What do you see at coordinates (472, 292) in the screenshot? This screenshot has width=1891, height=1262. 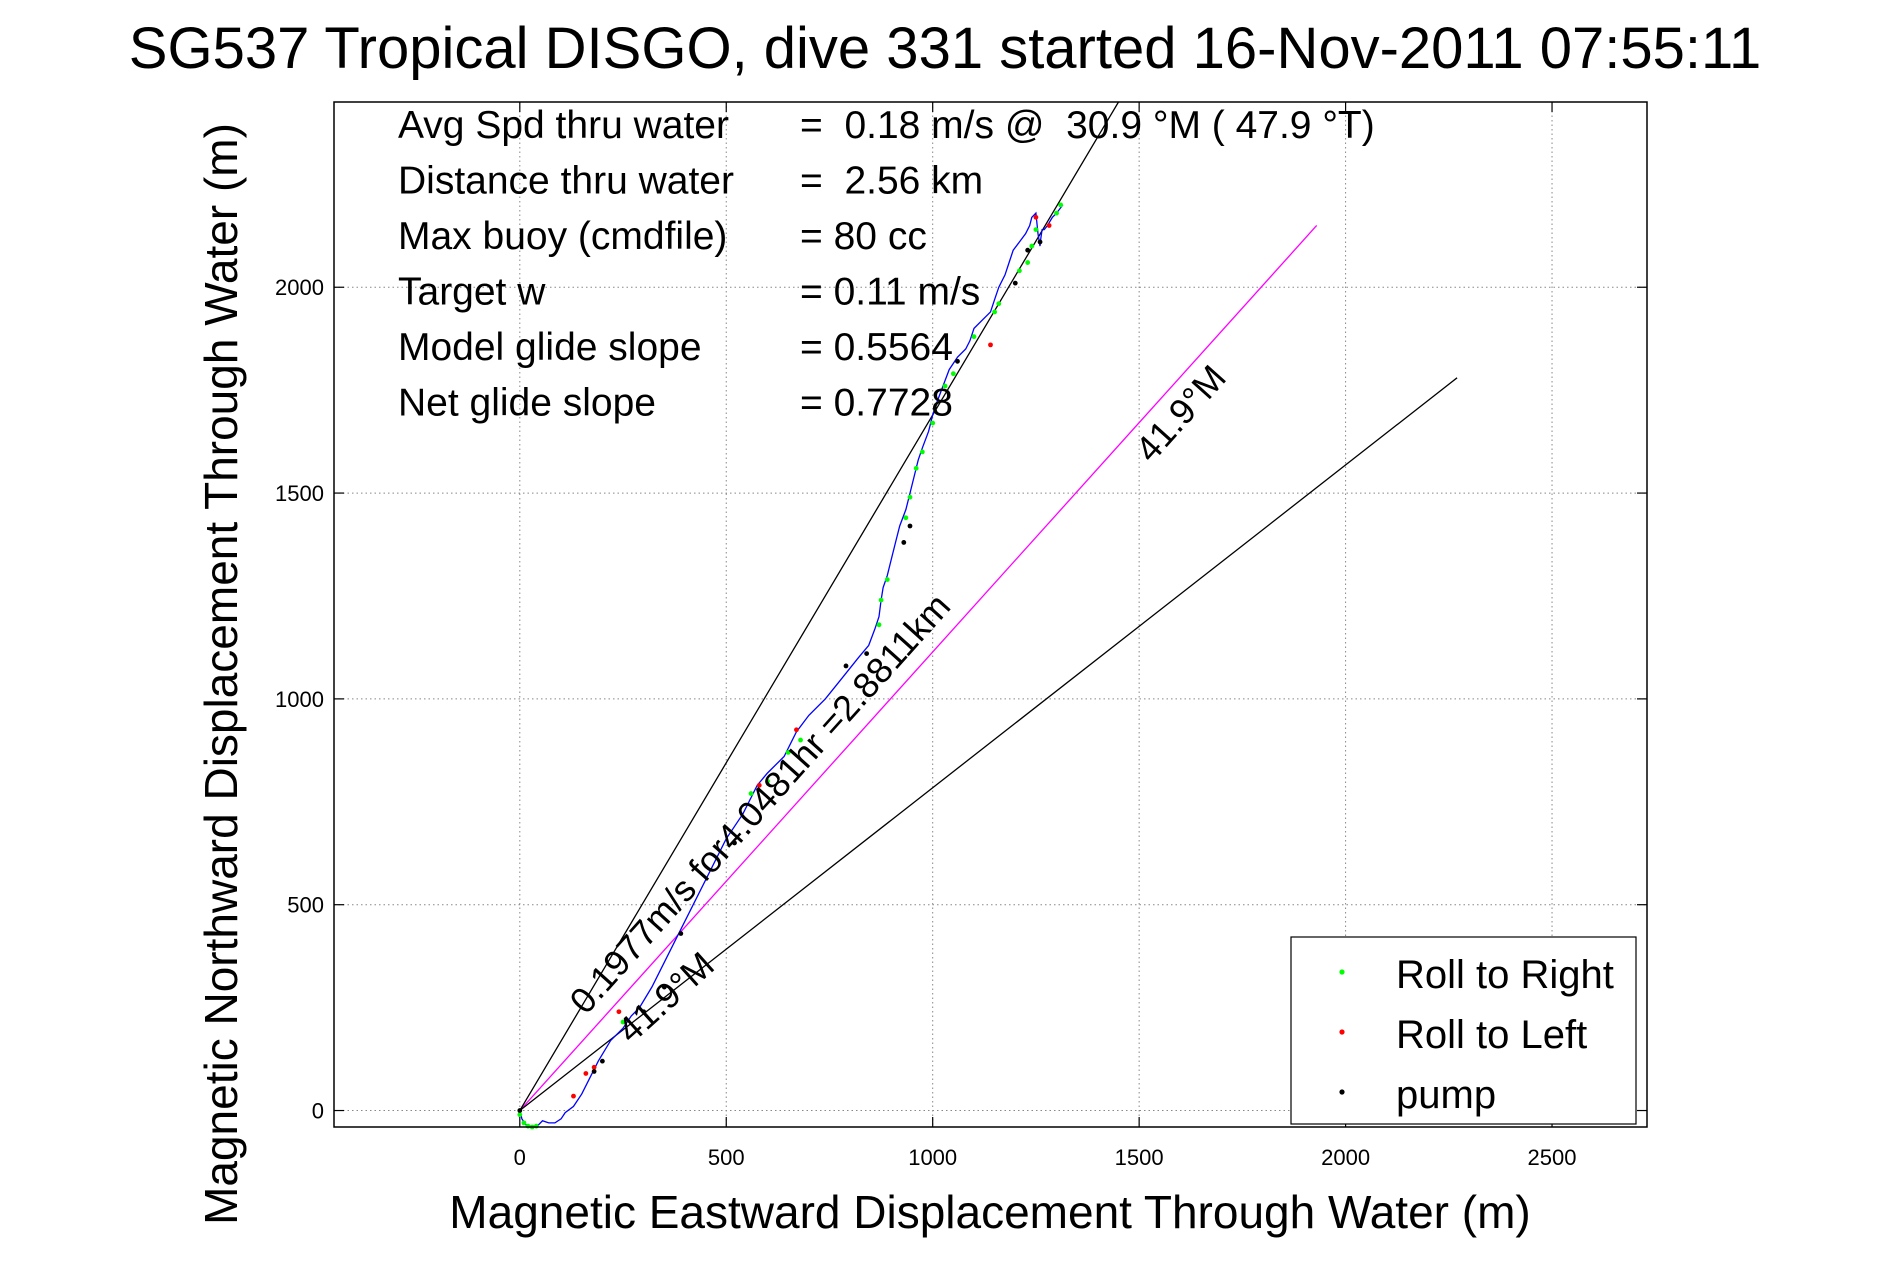 I see `stat-label: Target w` at bounding box center [472, 292].